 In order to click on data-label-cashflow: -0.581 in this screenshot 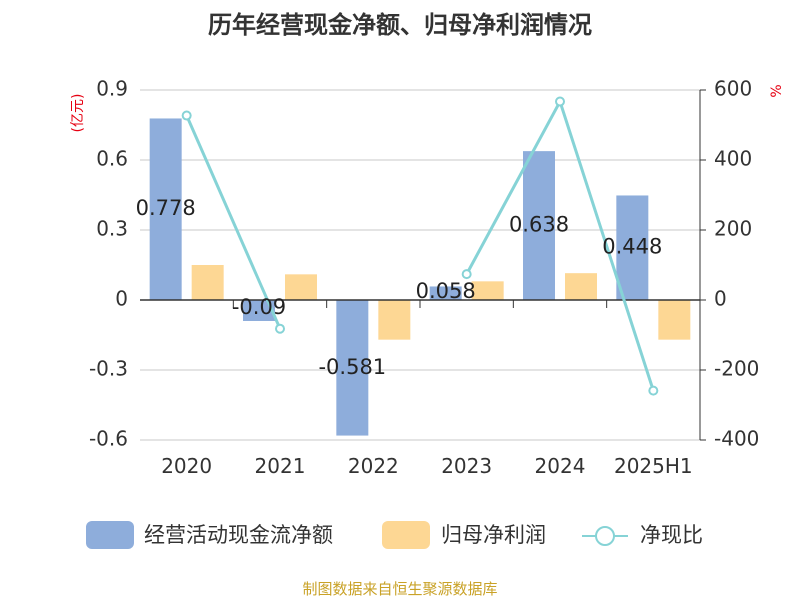, I will do `click(352, 367)`.